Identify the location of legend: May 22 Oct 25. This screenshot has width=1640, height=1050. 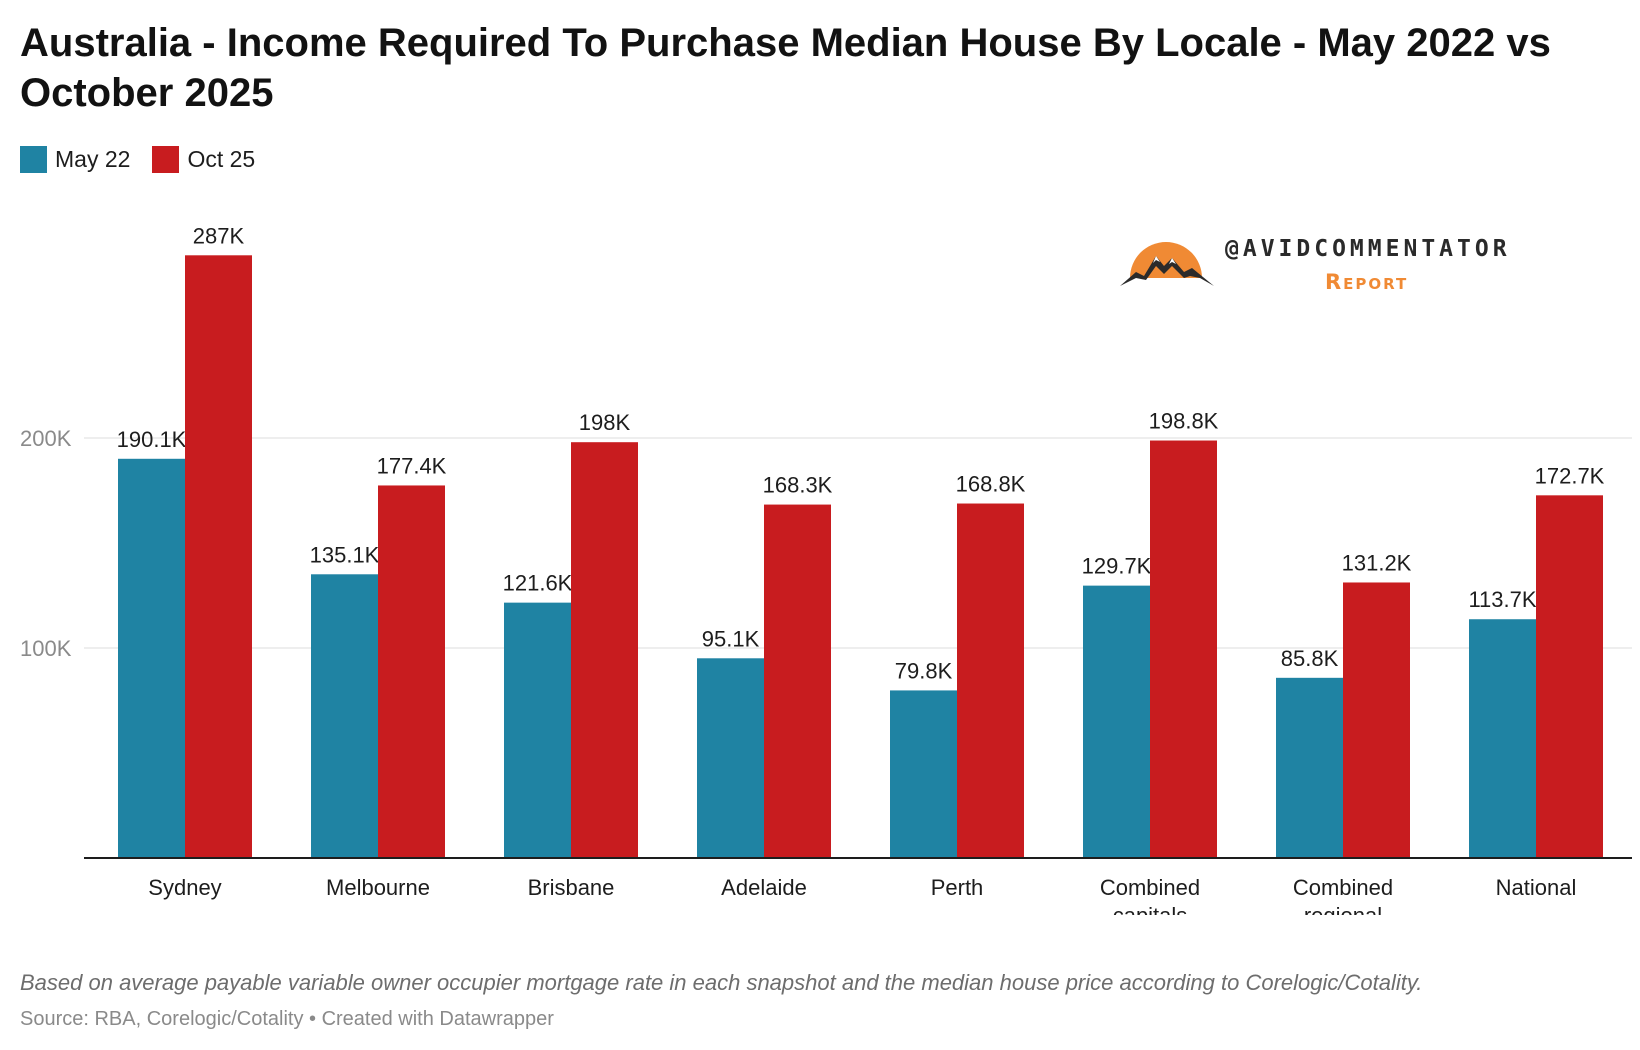
(137, 159).